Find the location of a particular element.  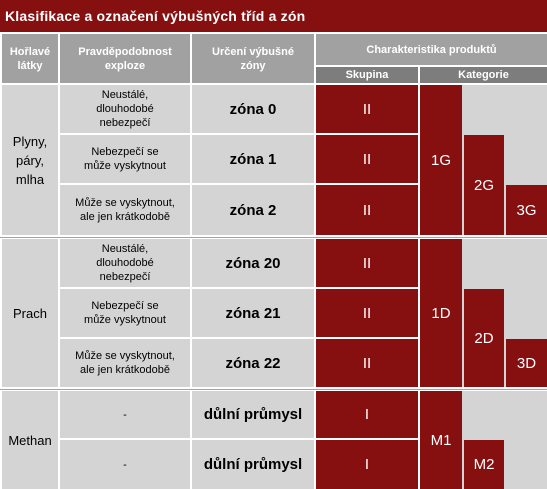

substance-methane: Methan is located at coordinates (30, 440).